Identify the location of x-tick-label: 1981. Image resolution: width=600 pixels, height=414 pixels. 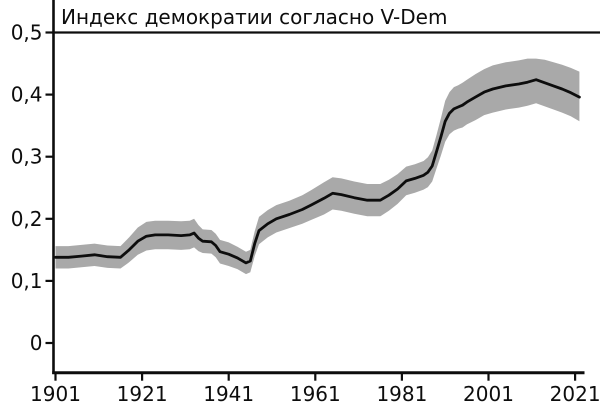
(401, 394).